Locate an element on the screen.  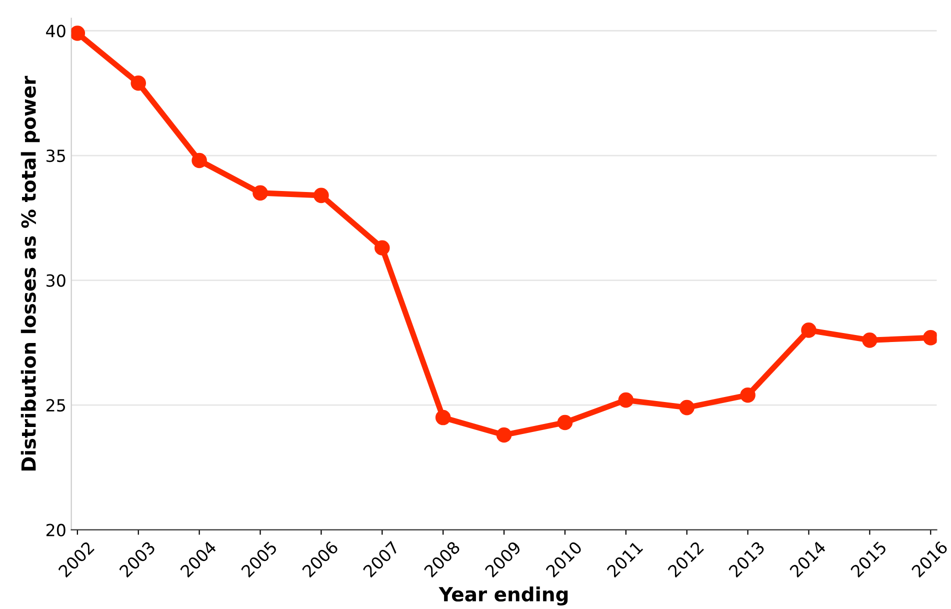
x-axis-title: Year ending is located at coordinates (503, 596).